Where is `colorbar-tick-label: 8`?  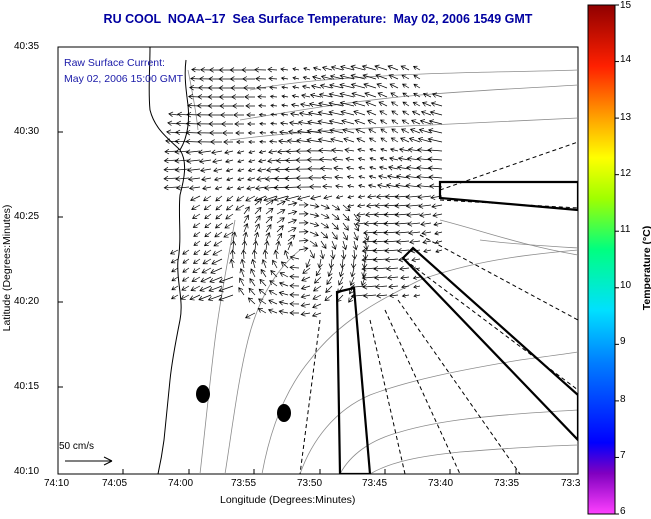
colorbar-tick-label: 8 is located at coordinates (623, 399).